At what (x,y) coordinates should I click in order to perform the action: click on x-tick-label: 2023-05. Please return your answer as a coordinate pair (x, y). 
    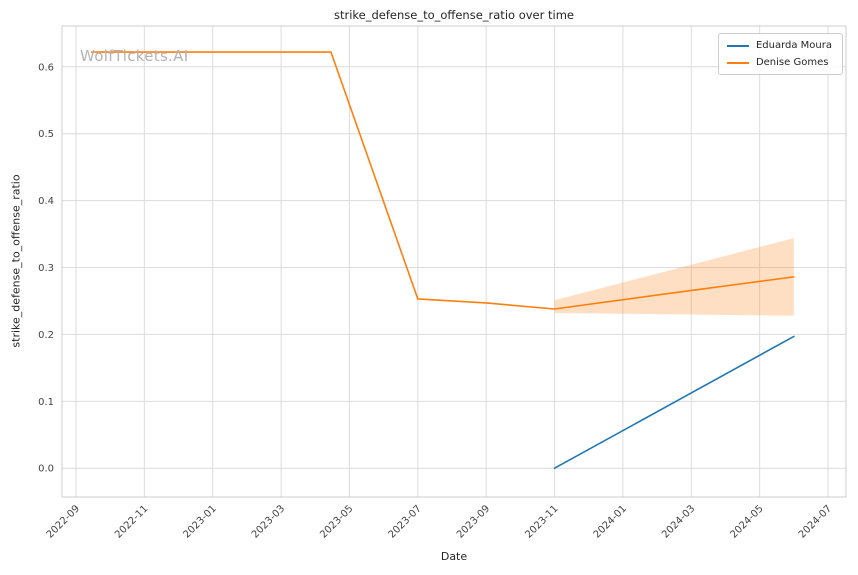
    Looking at the image, I should click on (336, 521).